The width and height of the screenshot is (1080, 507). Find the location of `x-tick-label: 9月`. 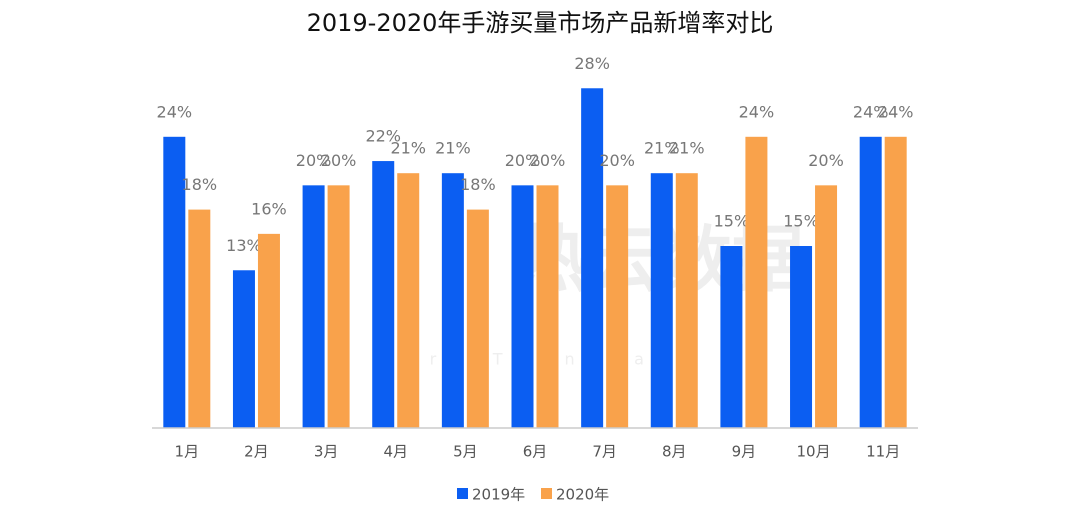

x-tick-label: 9月 is located at coordinates (744, 452).